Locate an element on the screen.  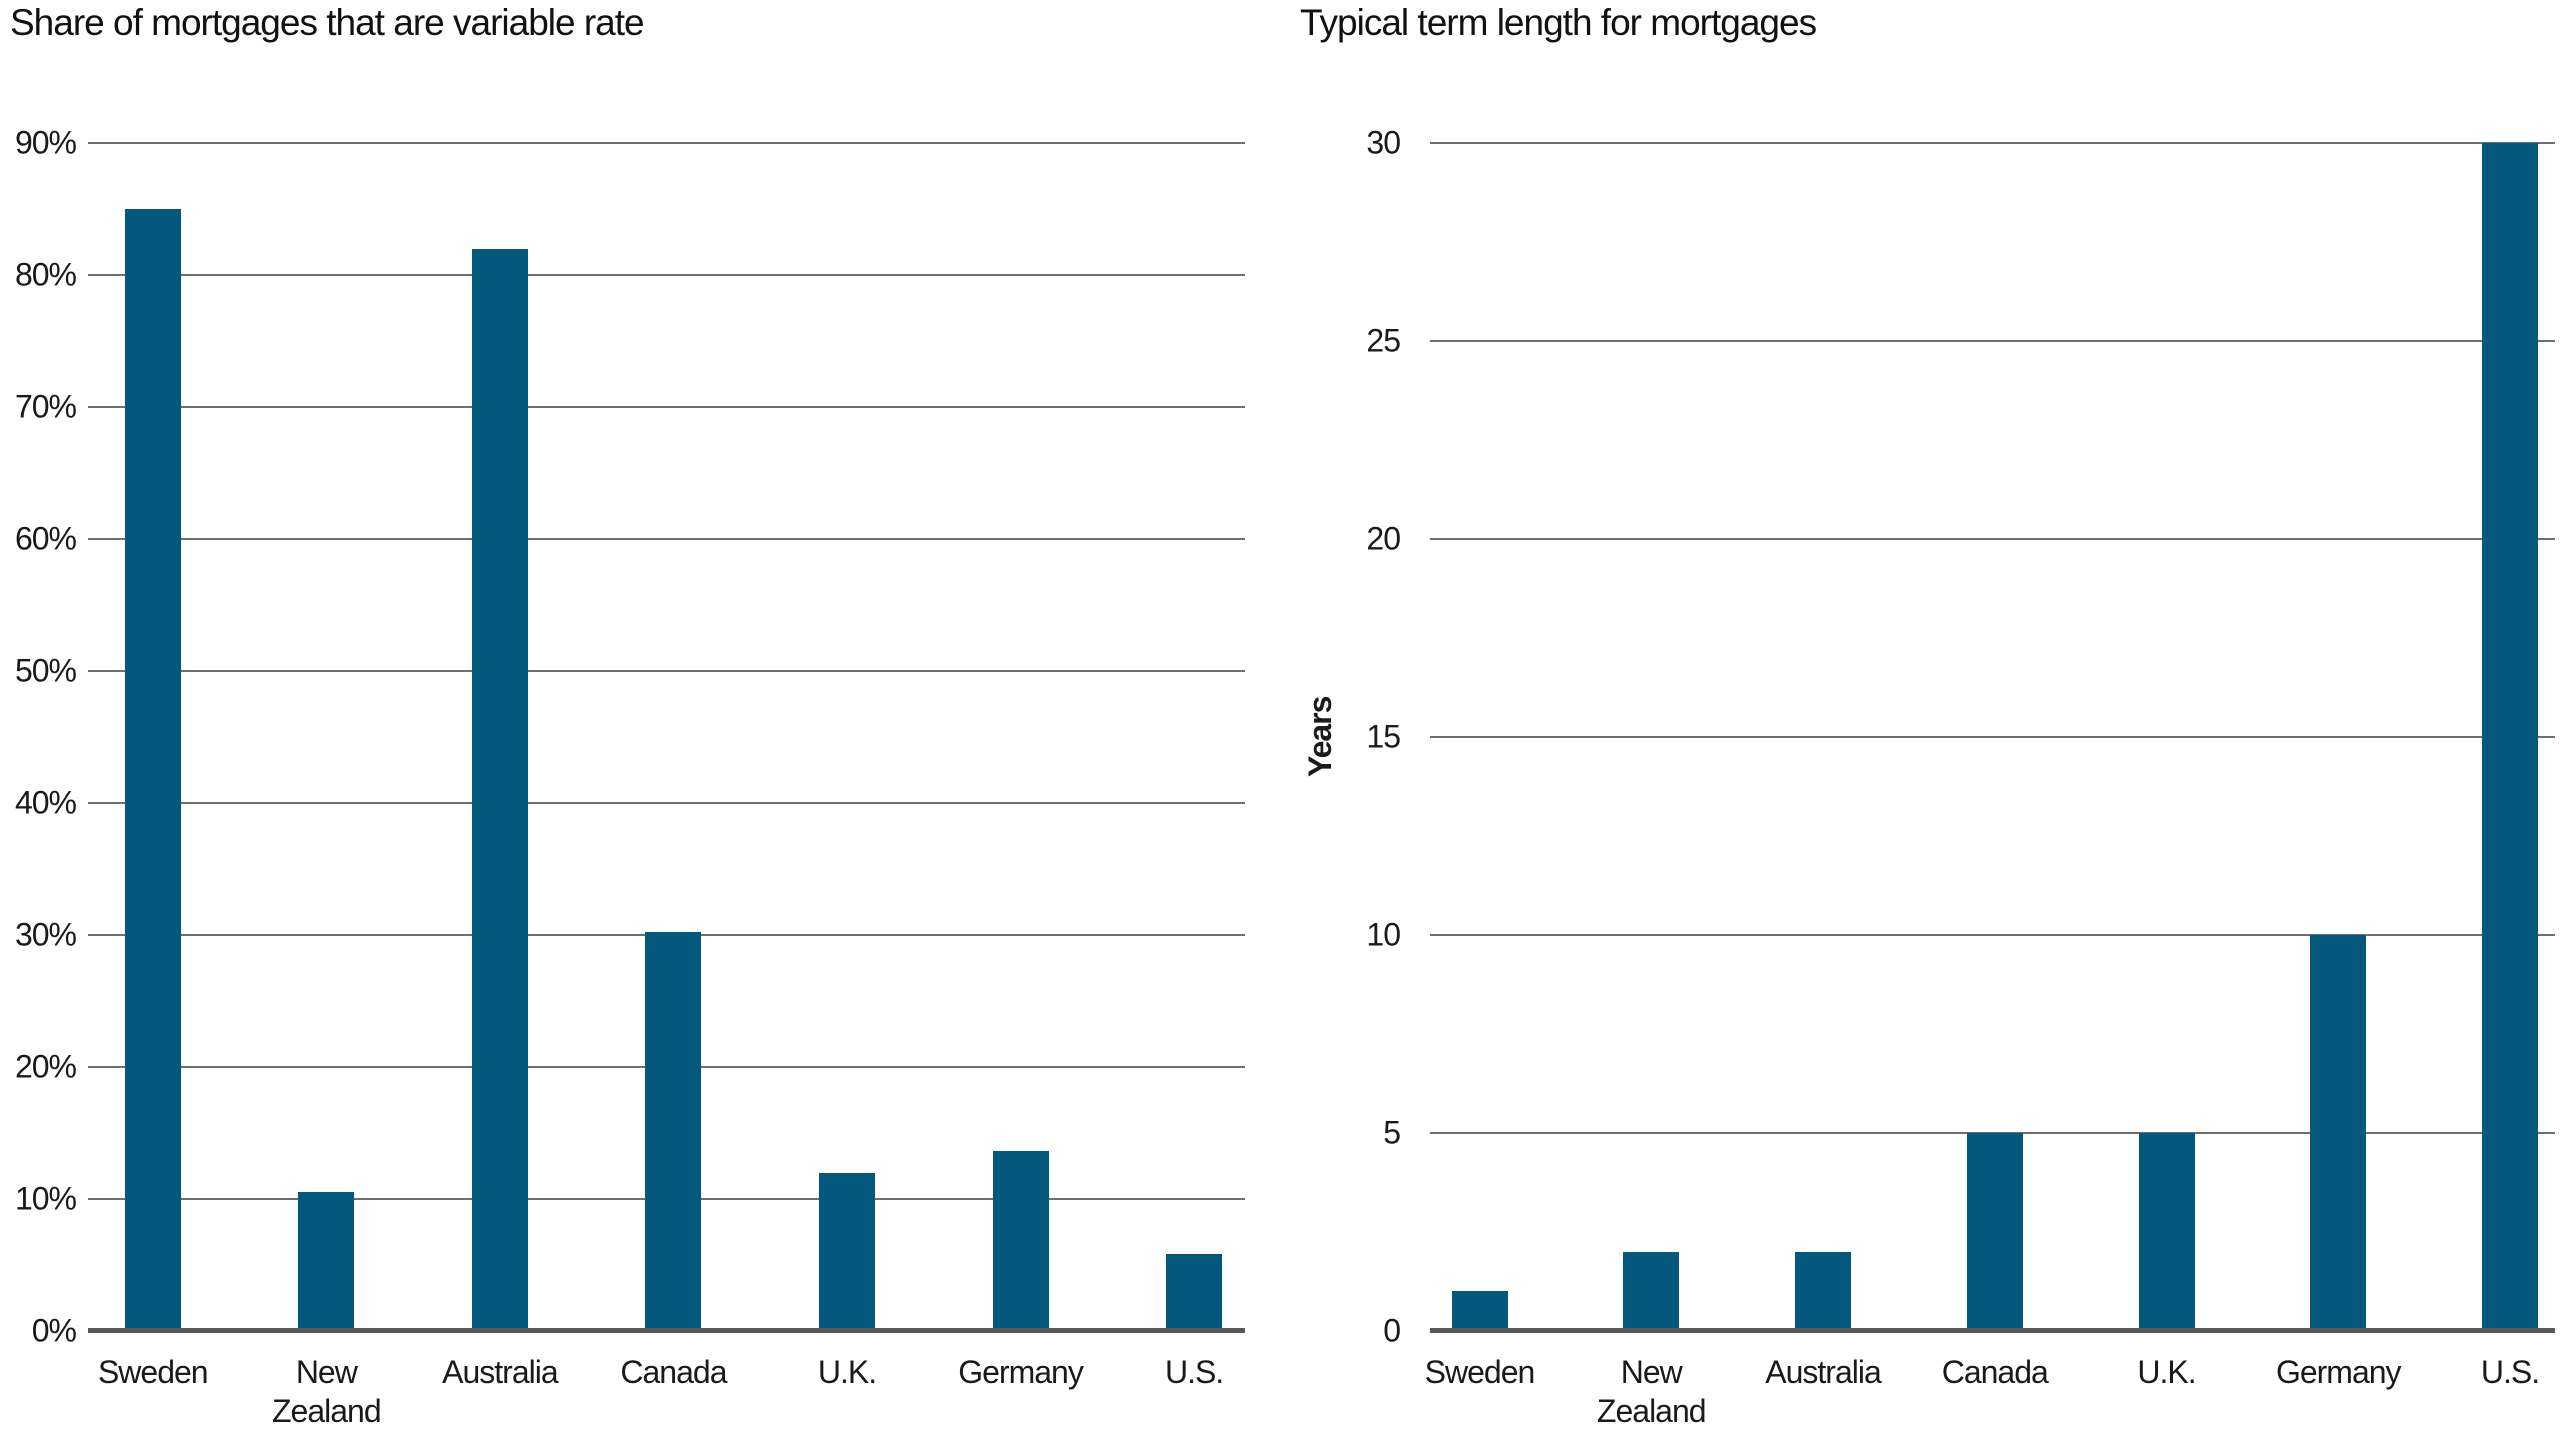
tick-label-10: 10 is located at coordinates (1383, 934).